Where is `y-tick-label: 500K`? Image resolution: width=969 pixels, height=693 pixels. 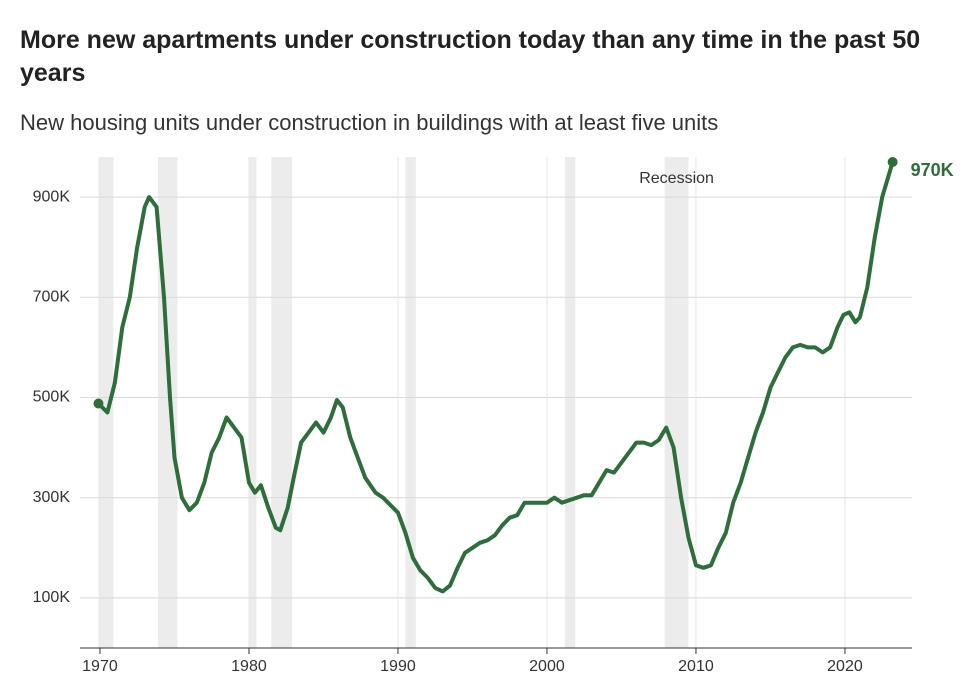
y-tick-label: 500K is located at coordinates (52, 397).